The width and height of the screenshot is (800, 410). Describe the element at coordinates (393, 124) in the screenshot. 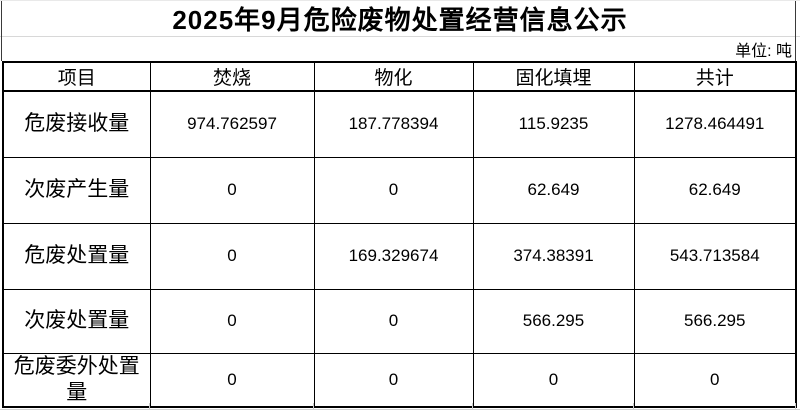

I see `value-cell: 187.778394` at that location.